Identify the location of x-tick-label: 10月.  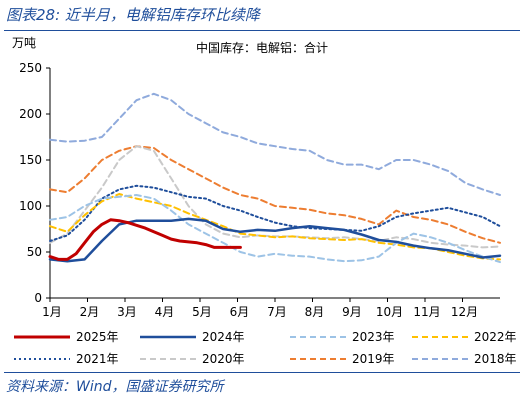
(389, 312).